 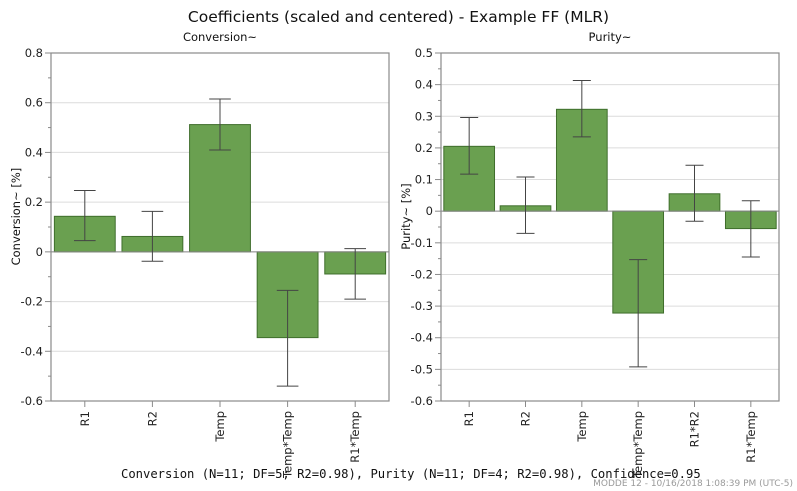 I want to click on y-tick-label: -0.5, so click(x=422, y=369).